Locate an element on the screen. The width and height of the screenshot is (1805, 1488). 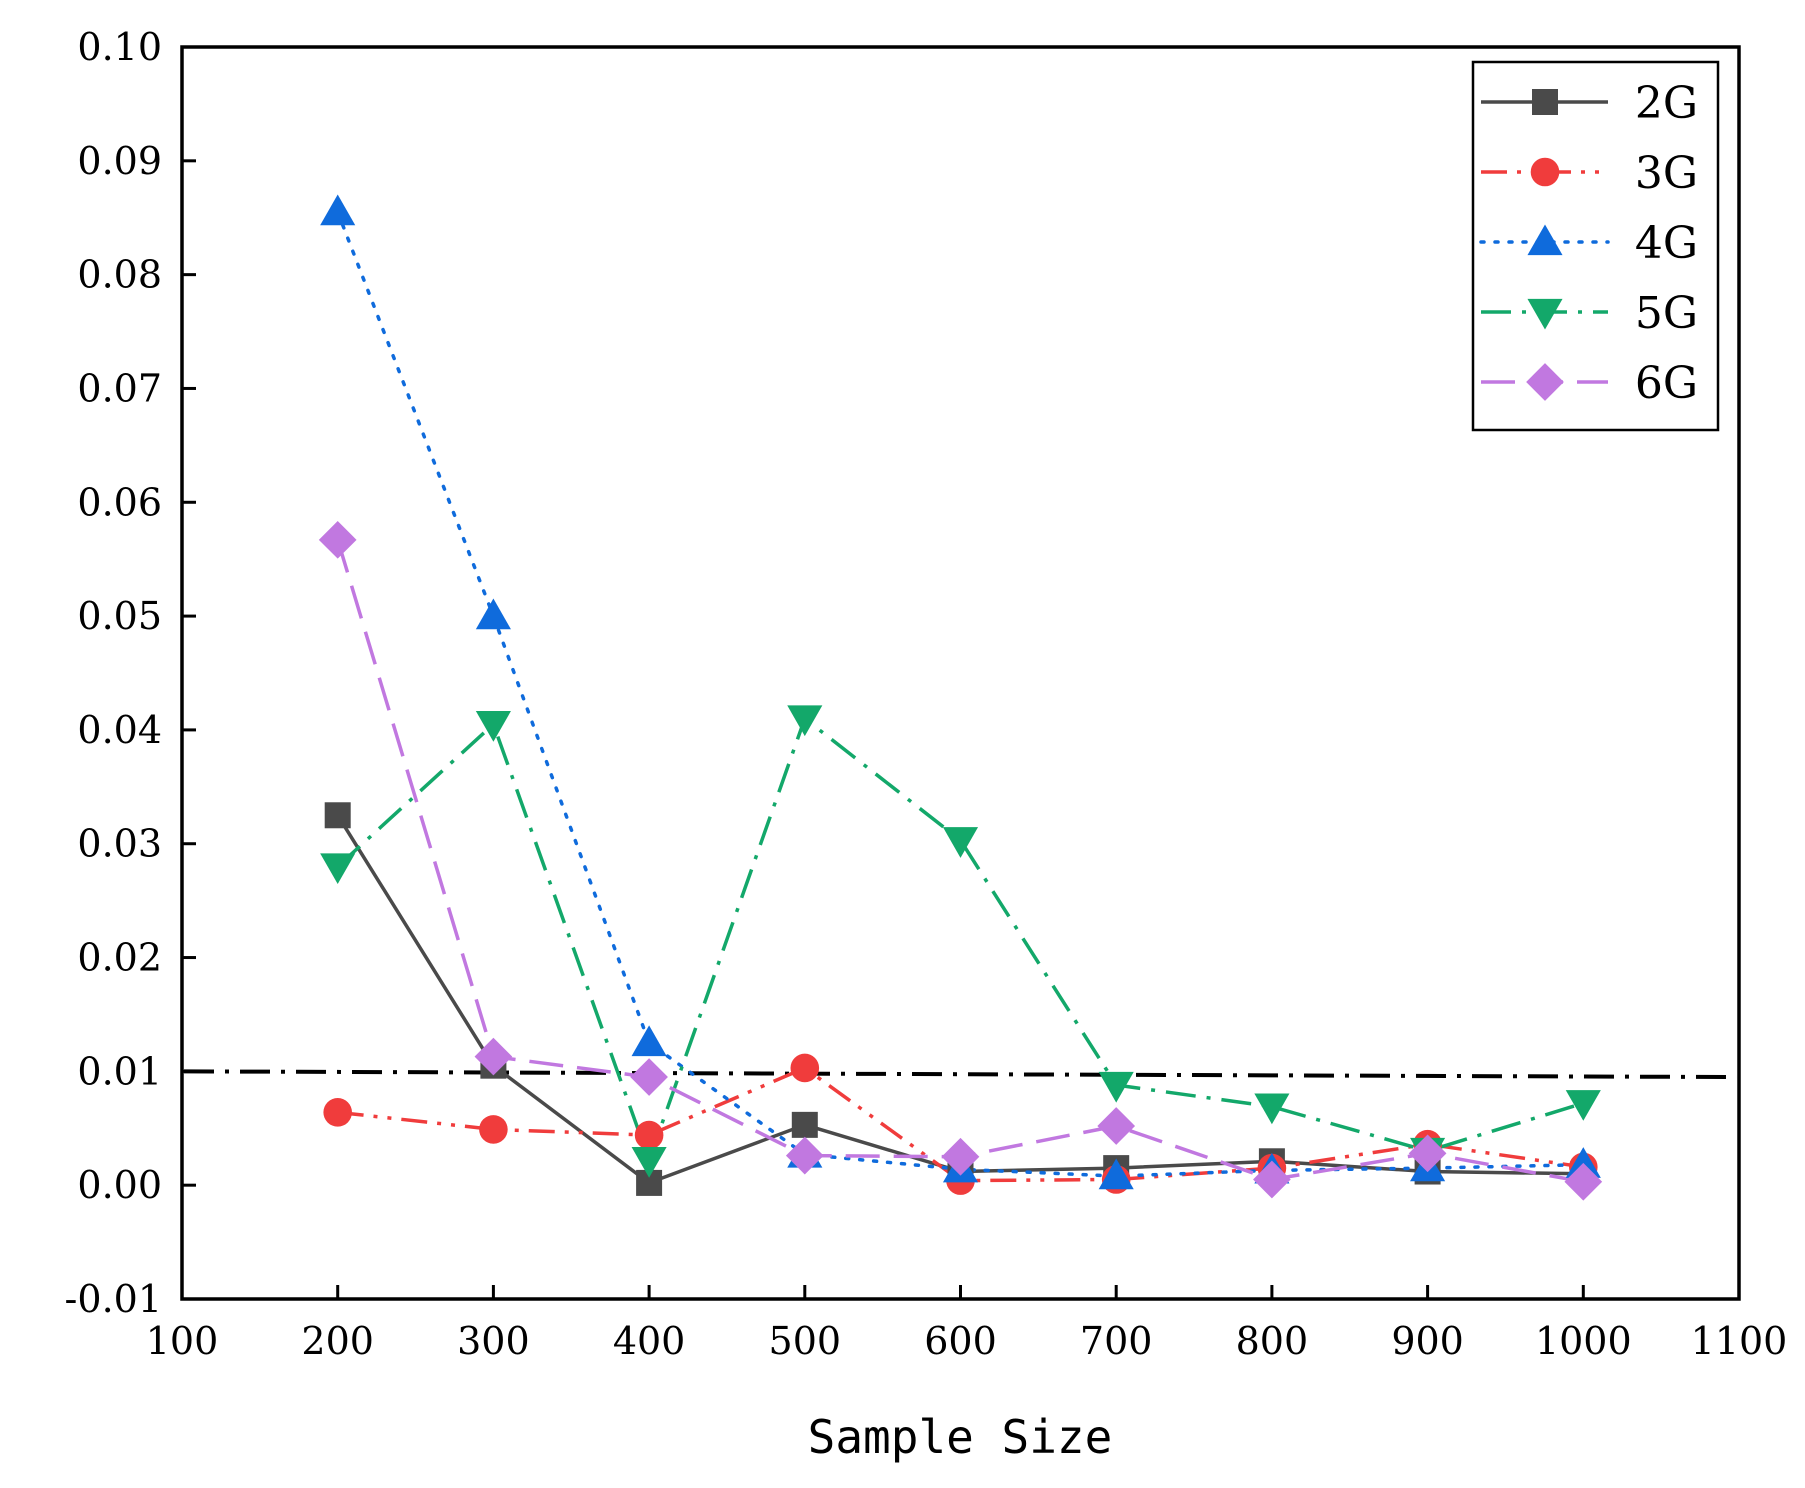
y-tick-label: 0.02 is located at coordinates (119, 958).